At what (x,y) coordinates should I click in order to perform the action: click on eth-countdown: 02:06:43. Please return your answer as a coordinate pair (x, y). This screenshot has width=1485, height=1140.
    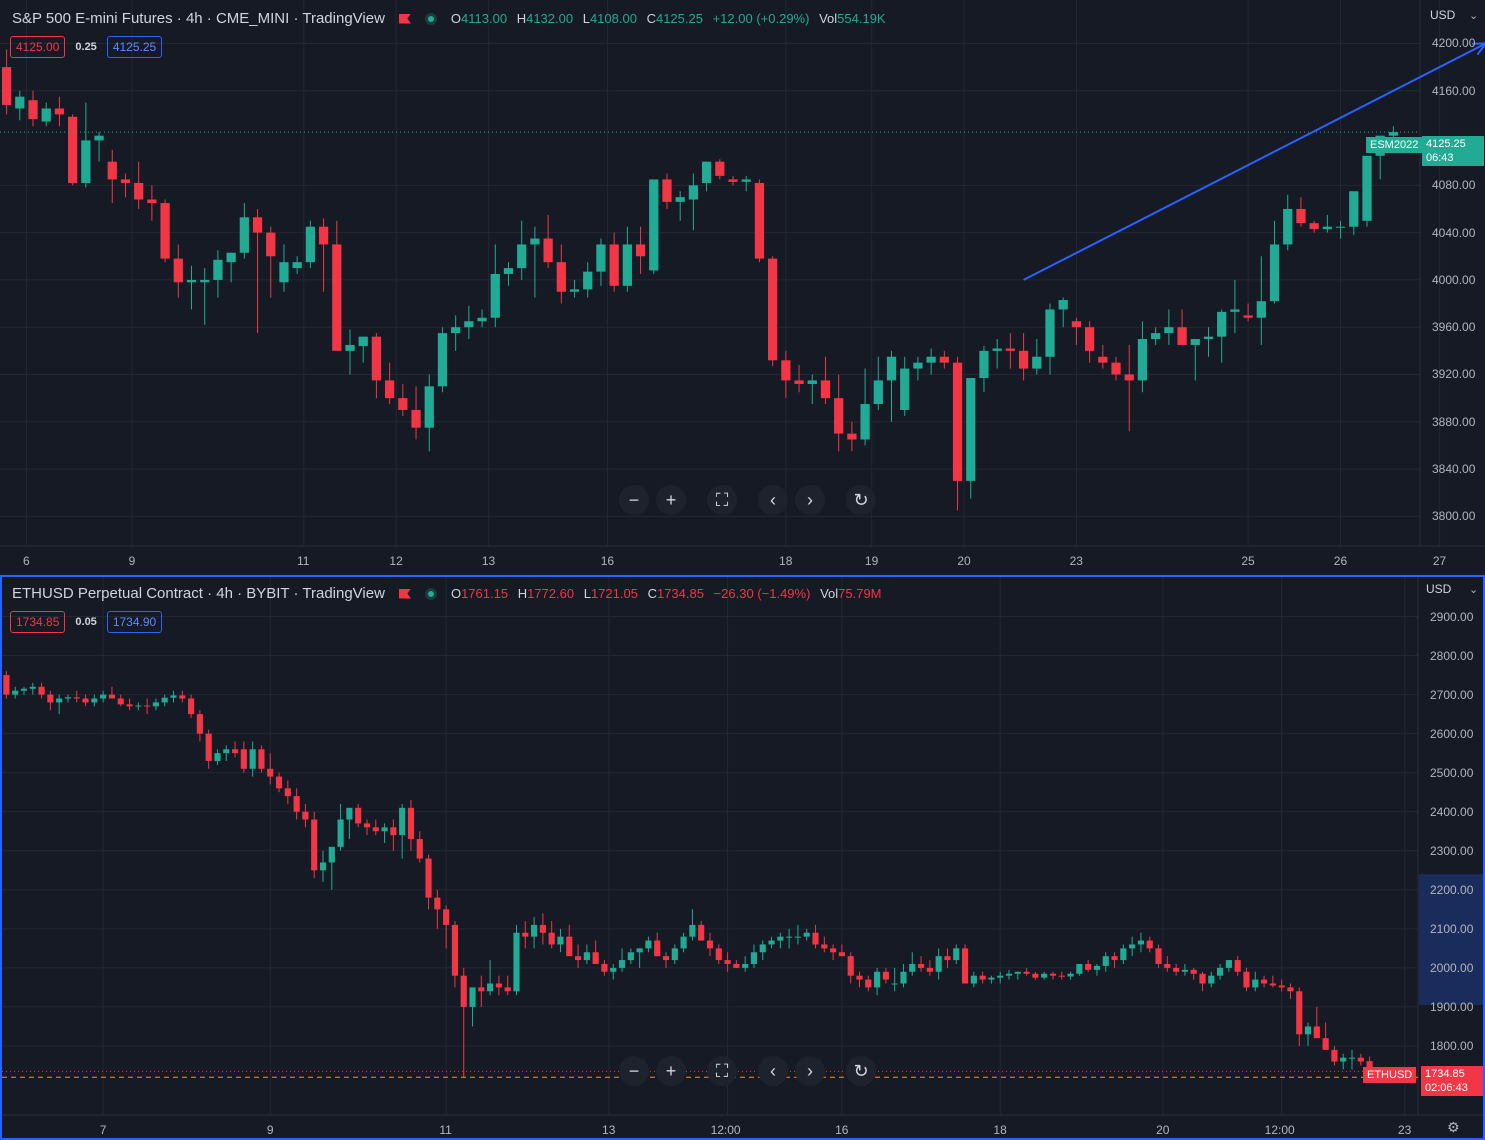
    Looking at the image, I should click on (1446, 1088).